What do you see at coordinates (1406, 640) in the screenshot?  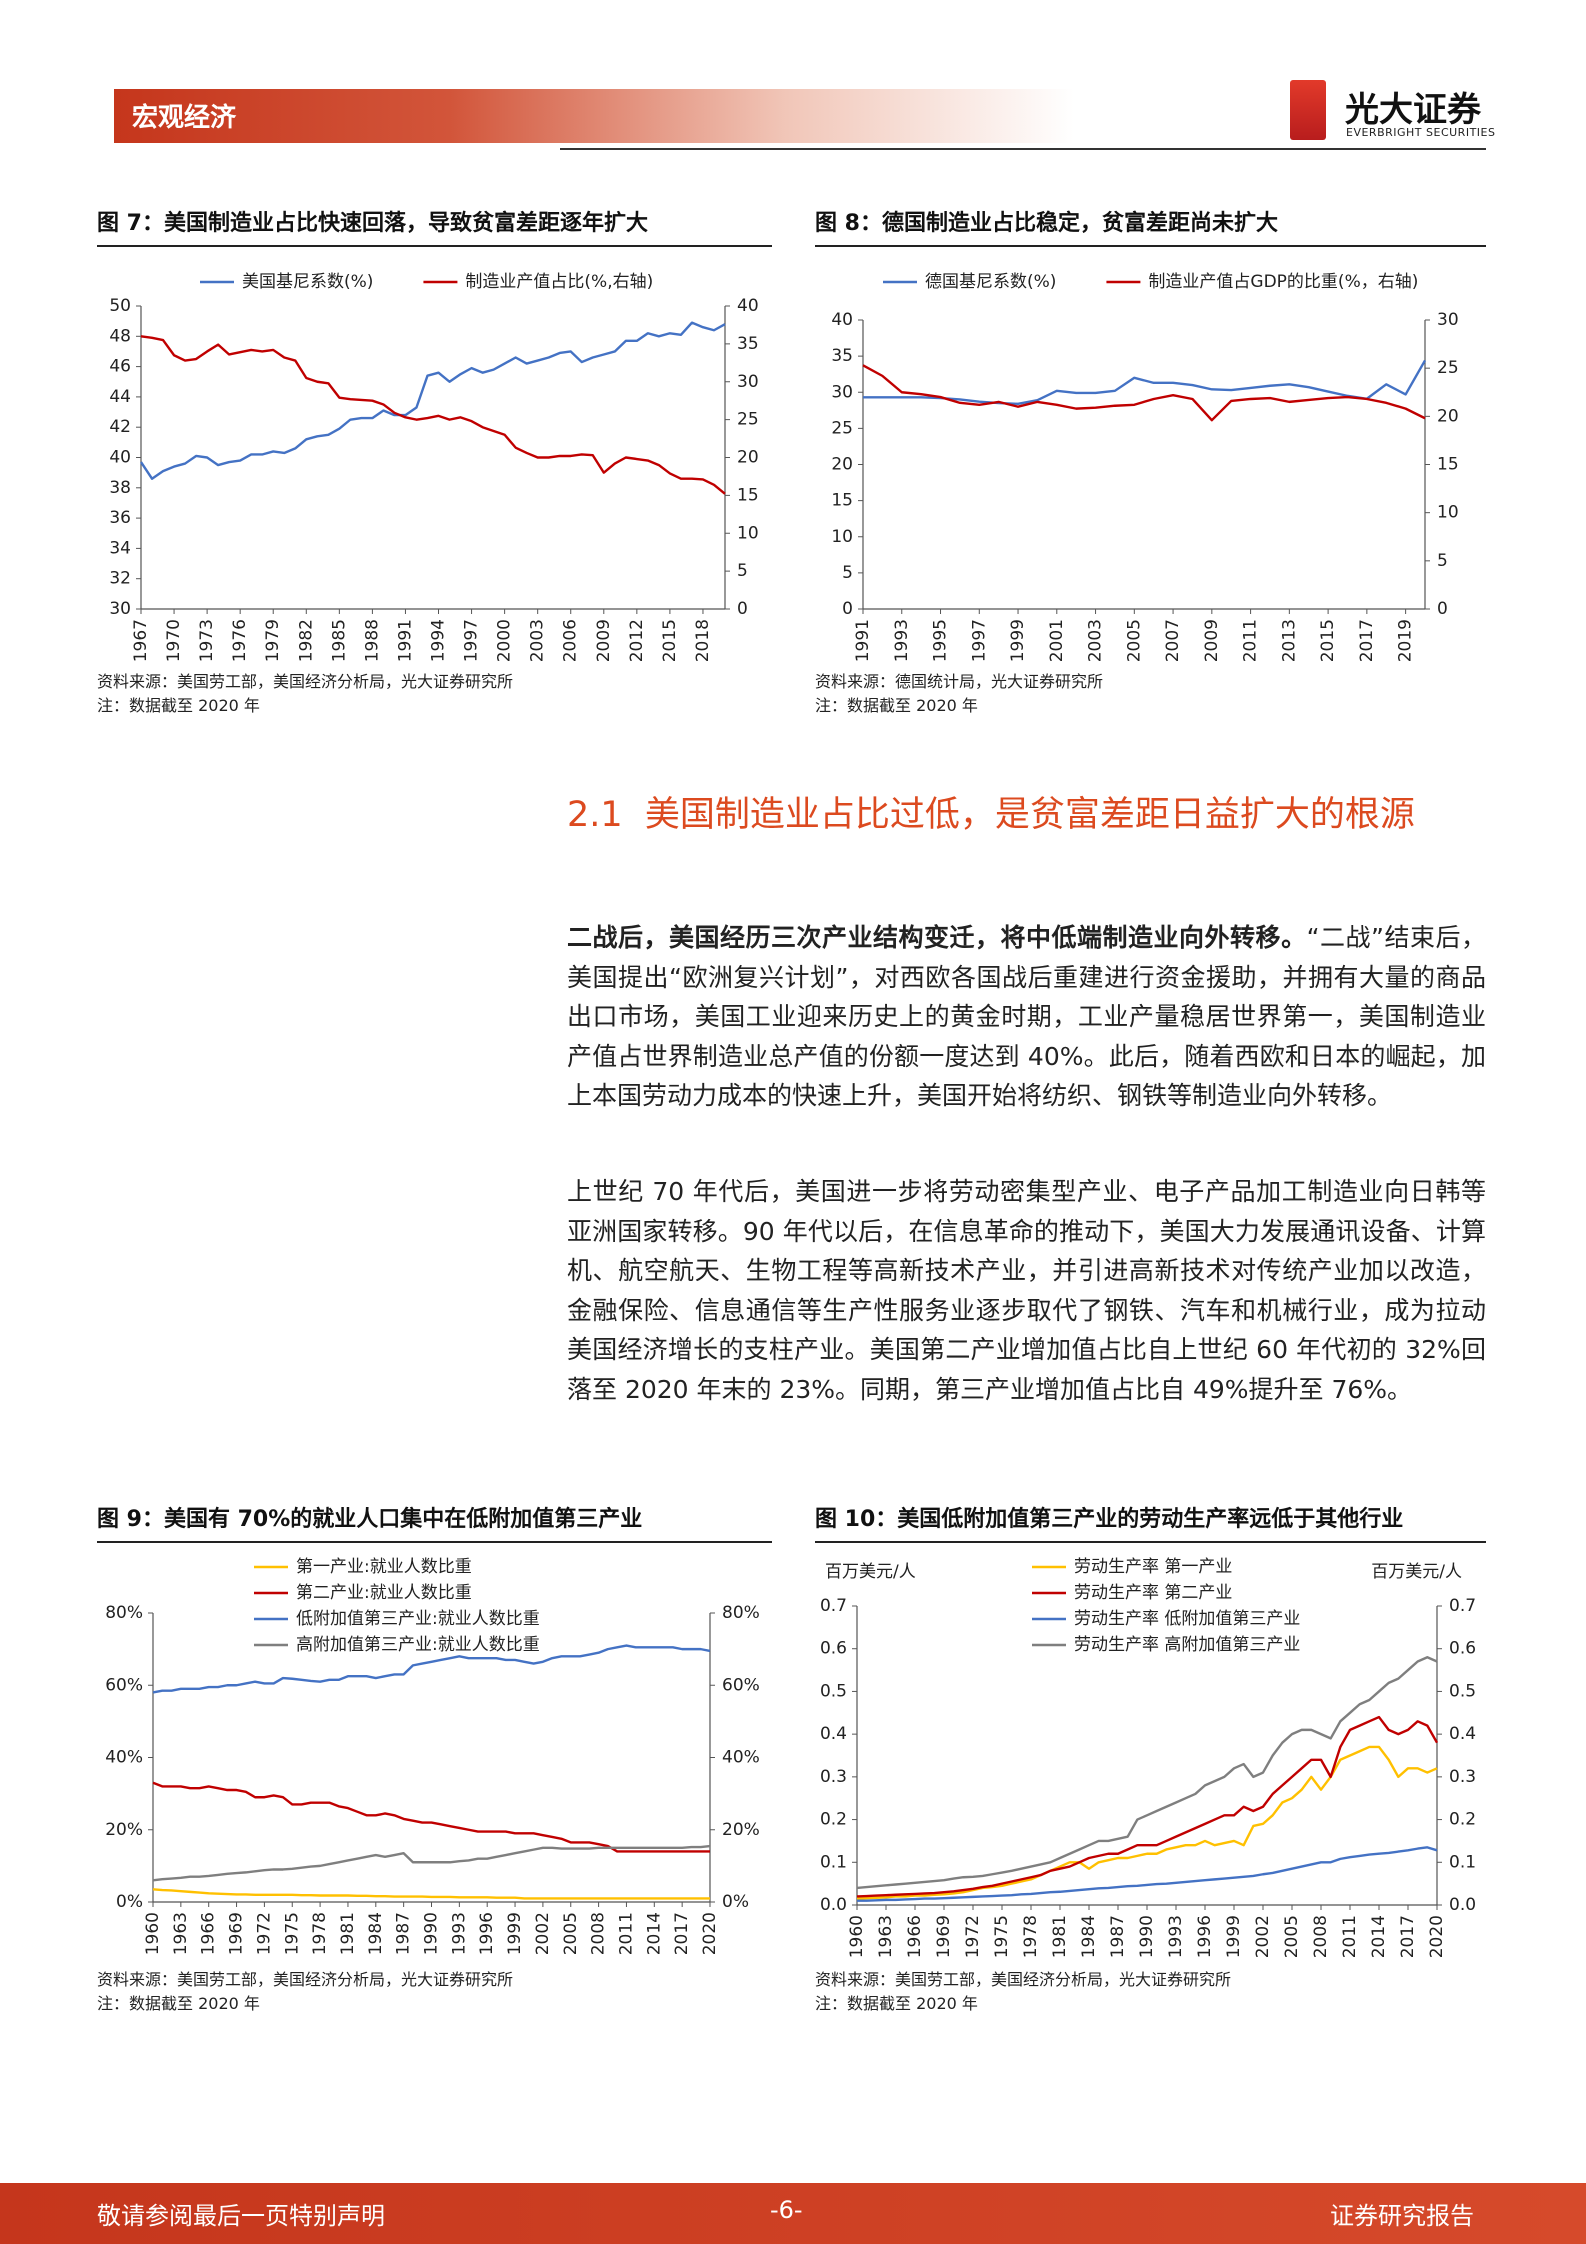 I see `x-tick-label: 2019` at bounding box center [1406, 640].